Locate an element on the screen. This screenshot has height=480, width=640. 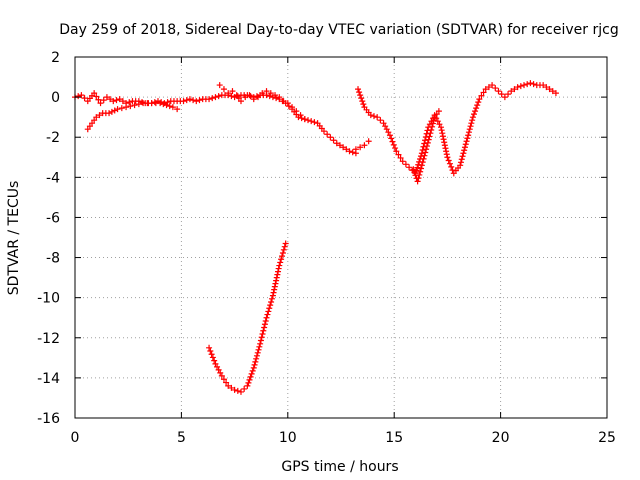
y-tick-label: -16 is located at coordinates (48, 419).